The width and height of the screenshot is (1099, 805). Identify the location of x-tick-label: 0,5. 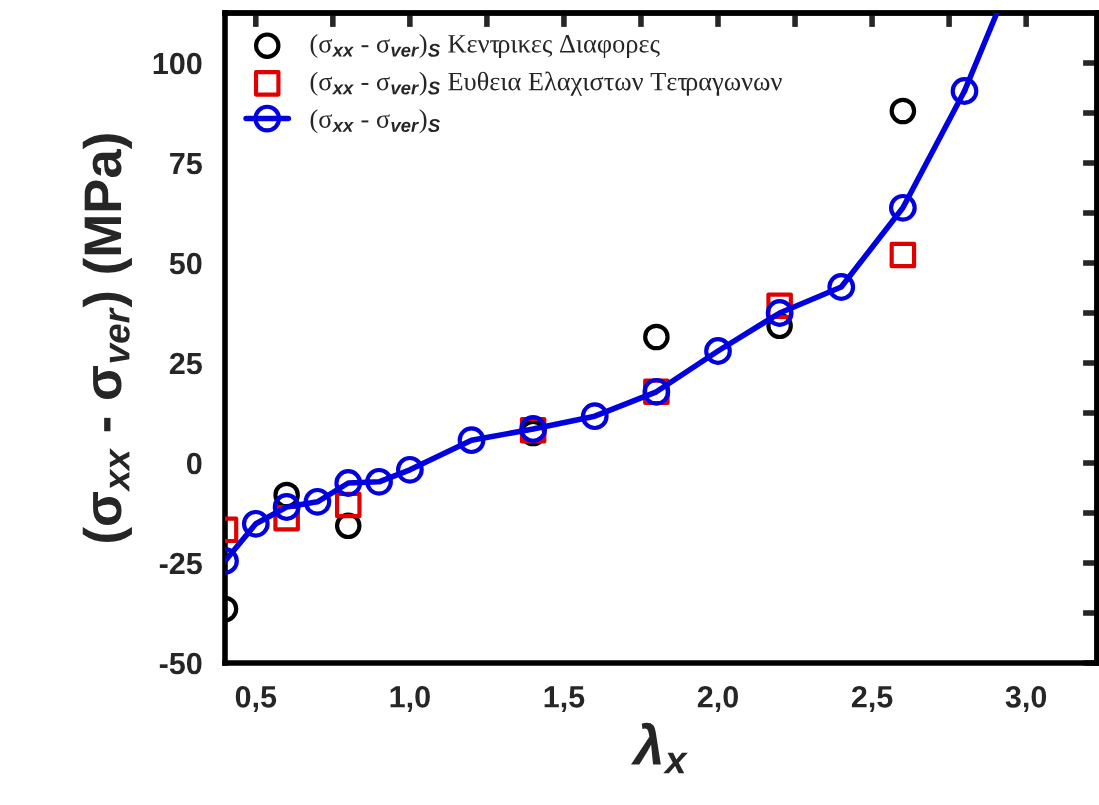
(256, 699).